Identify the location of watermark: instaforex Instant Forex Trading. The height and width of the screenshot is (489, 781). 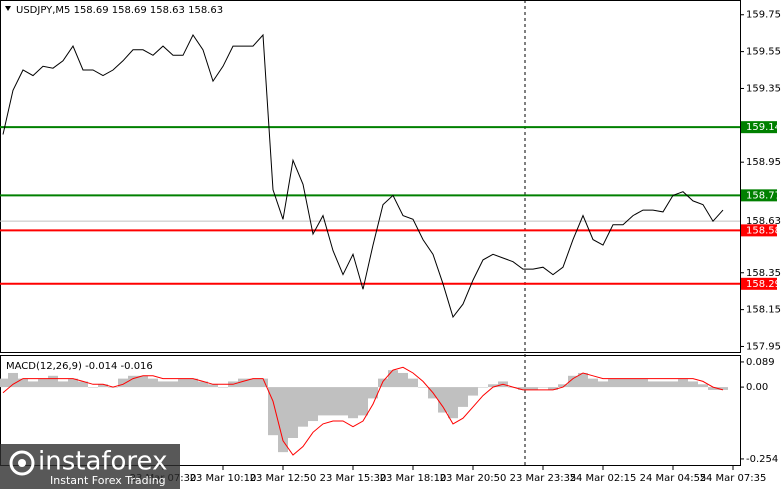
(90, 466).